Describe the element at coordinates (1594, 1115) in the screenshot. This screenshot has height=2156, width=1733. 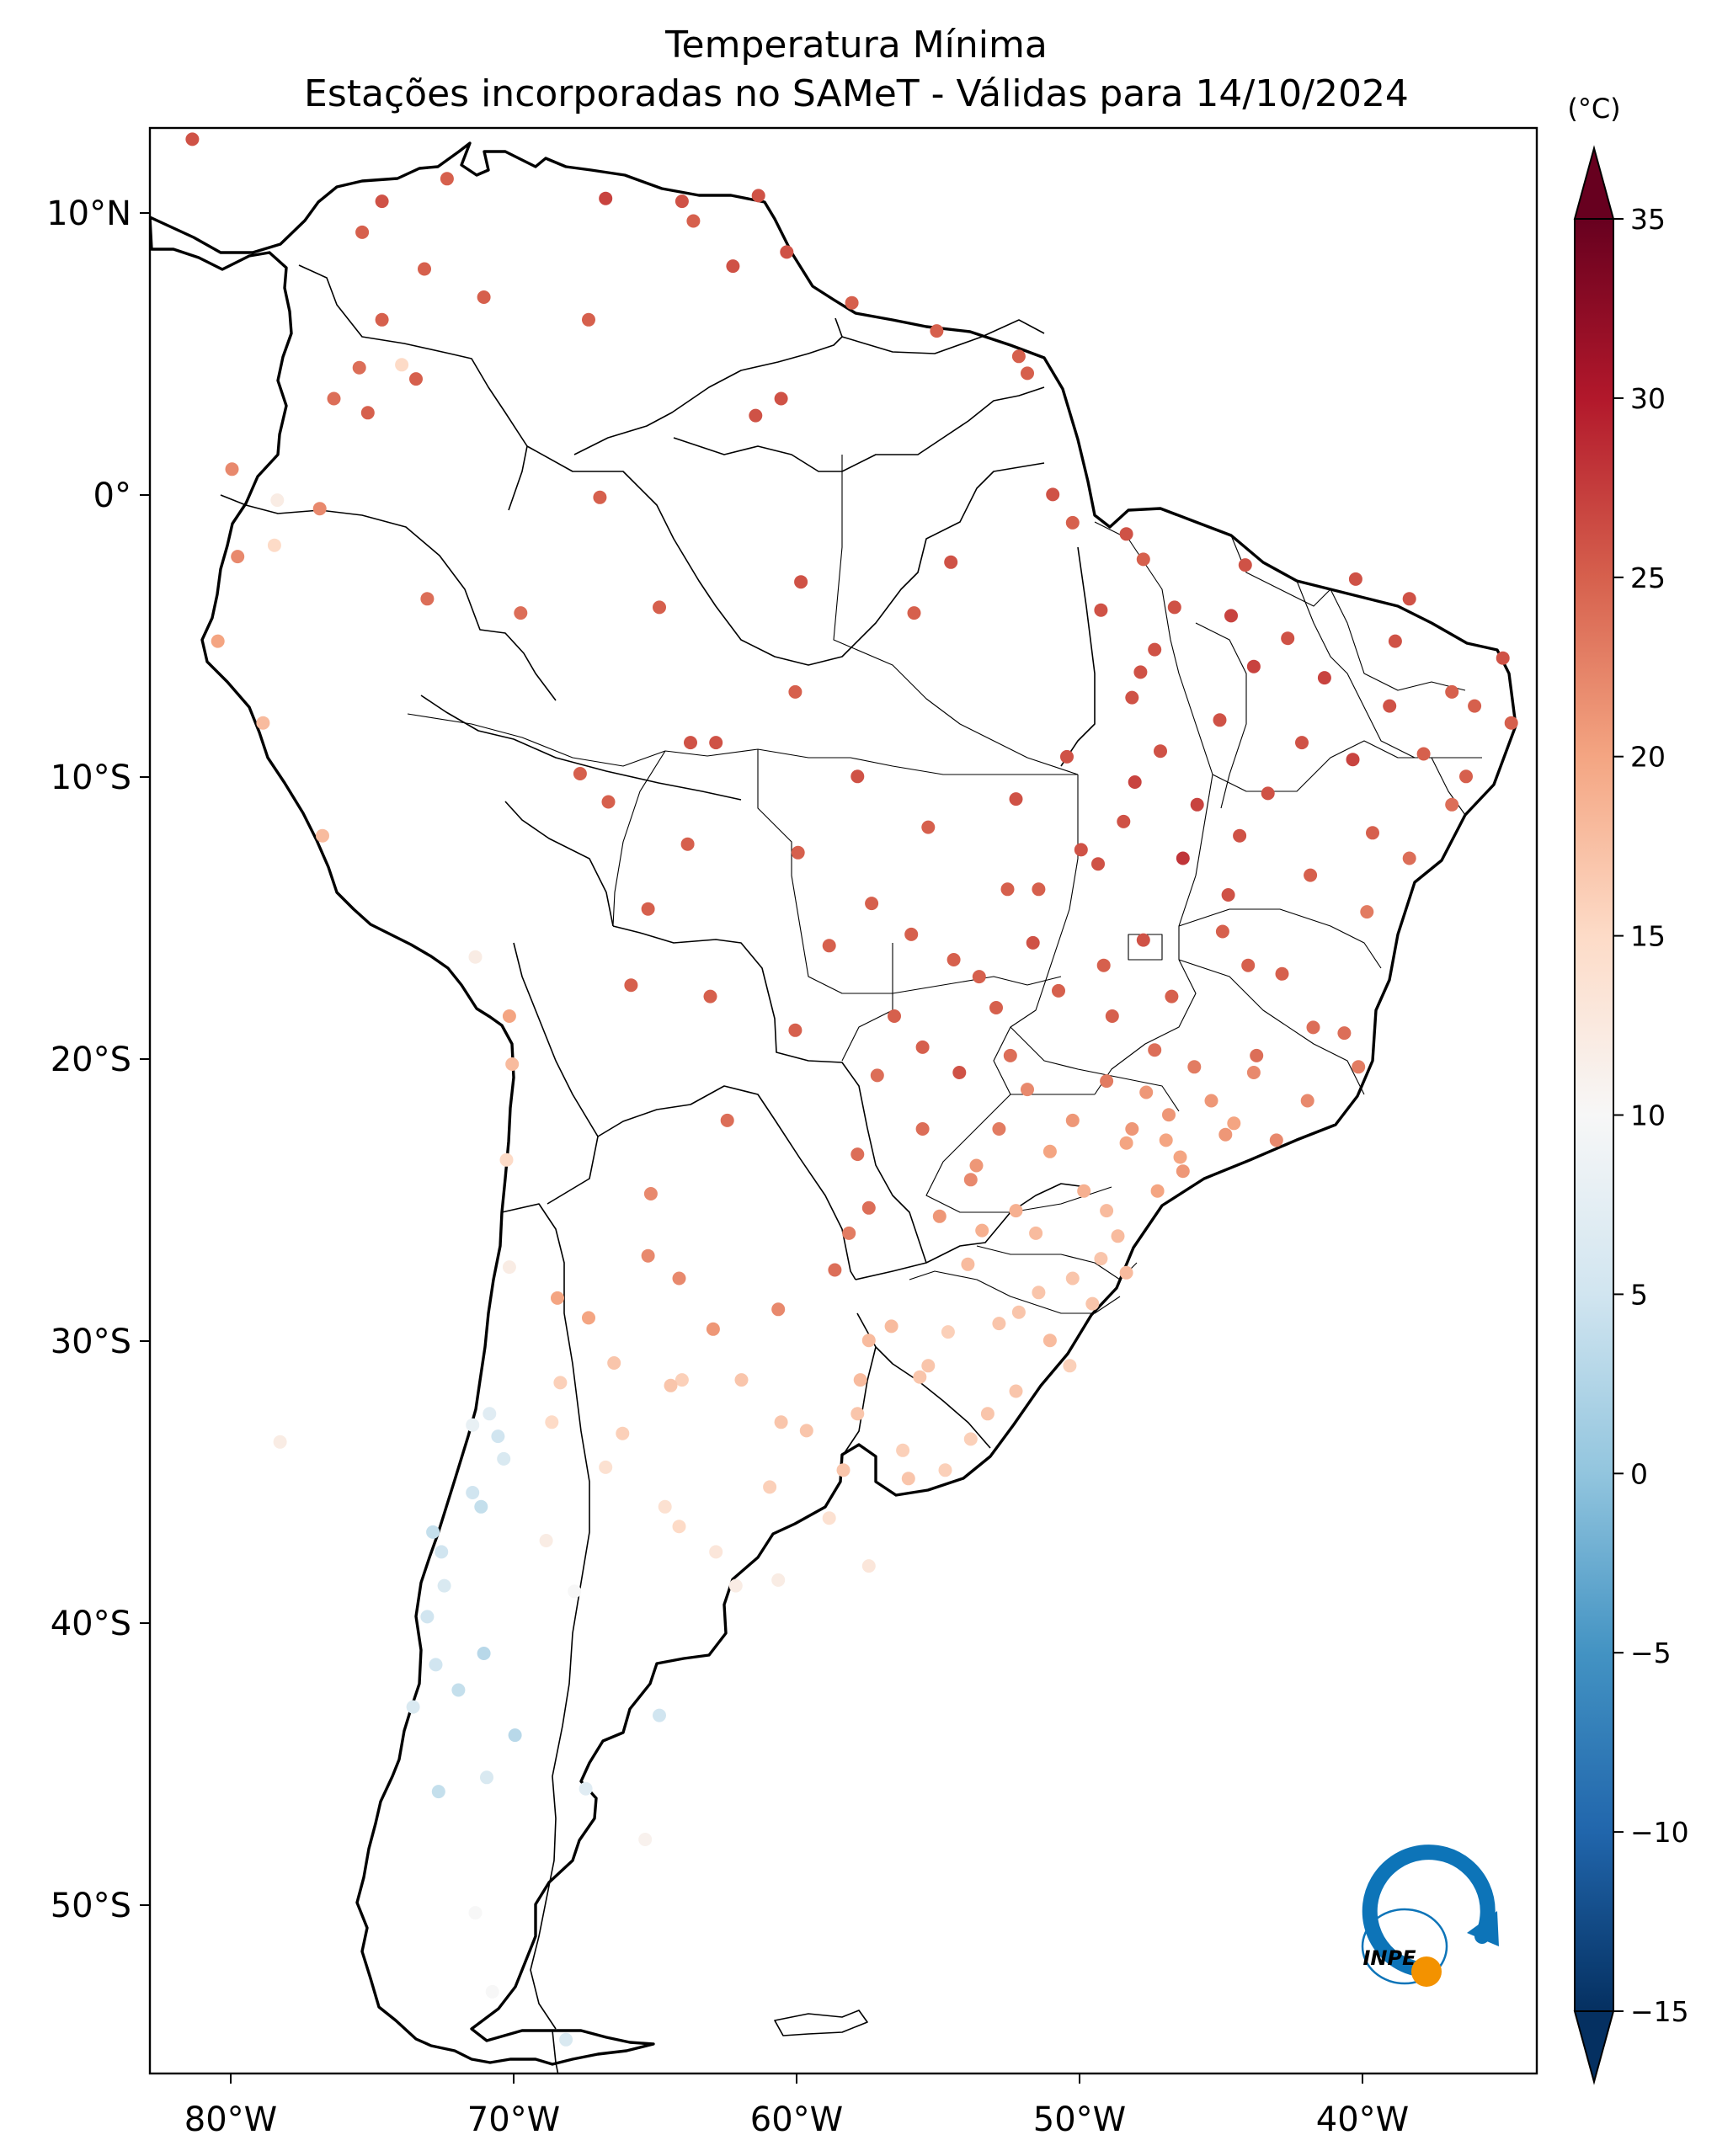
I see `colorbar-scale` at that location.